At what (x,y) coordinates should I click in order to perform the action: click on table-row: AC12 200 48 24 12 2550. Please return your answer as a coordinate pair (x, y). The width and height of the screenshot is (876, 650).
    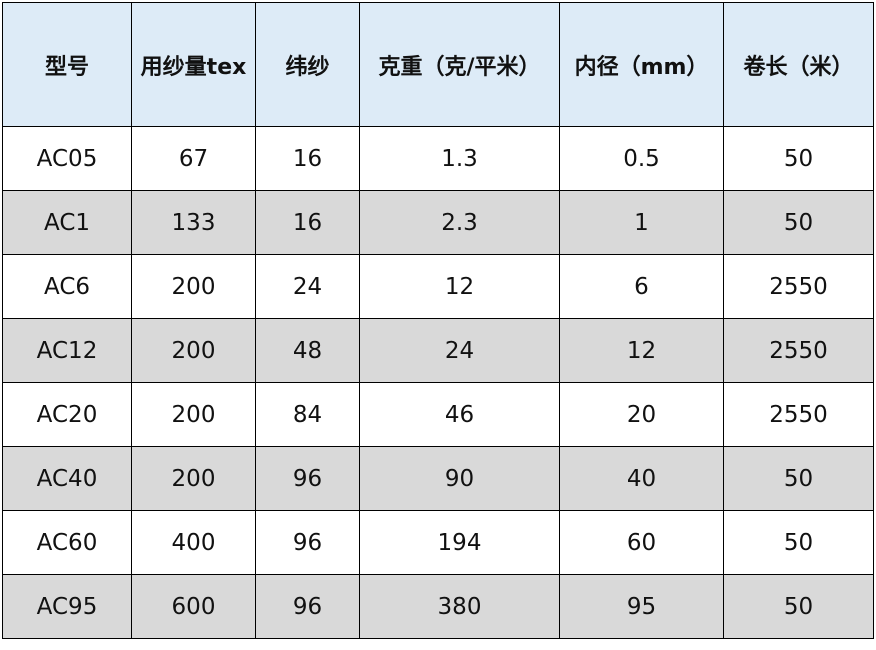
    Looking at the image, I should click on (438, 350).